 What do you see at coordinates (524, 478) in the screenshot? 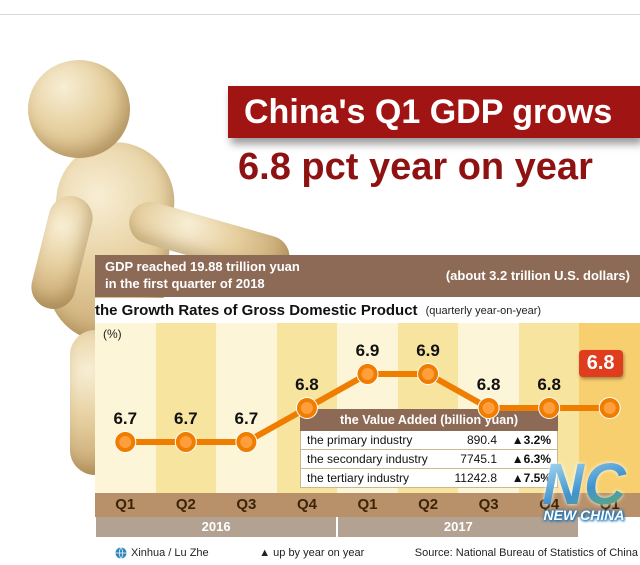
I see `industry-change: ▲7.5%` at bounding box center [524, 478].